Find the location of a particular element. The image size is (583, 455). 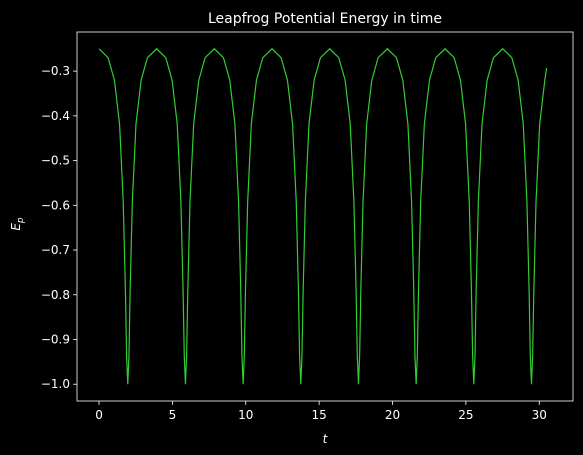

y-axis-label: Ep is located at coordinates (17, 224).